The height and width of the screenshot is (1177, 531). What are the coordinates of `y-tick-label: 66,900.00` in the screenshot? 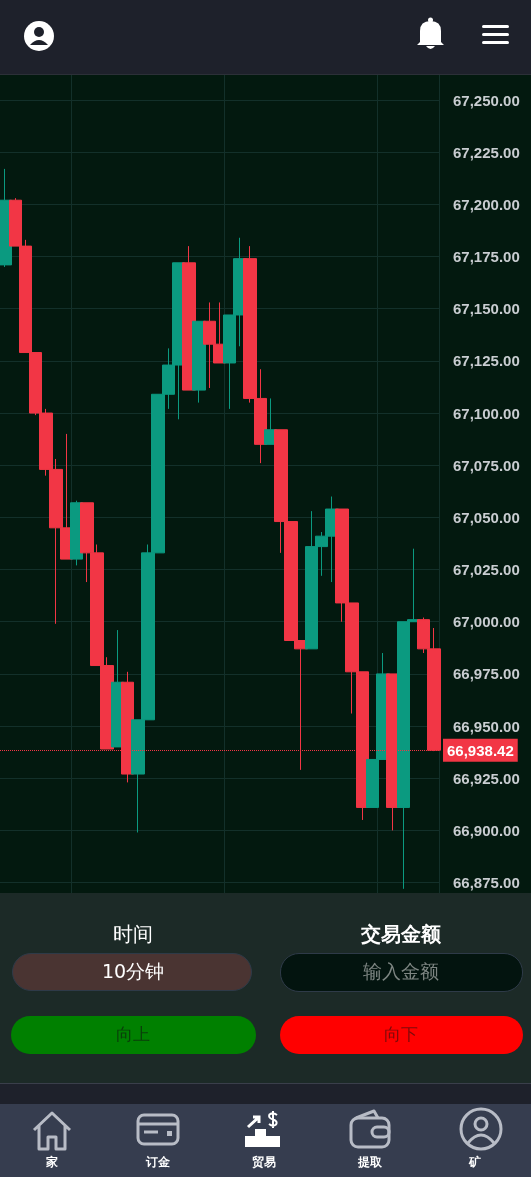 It's located at (486, 830).